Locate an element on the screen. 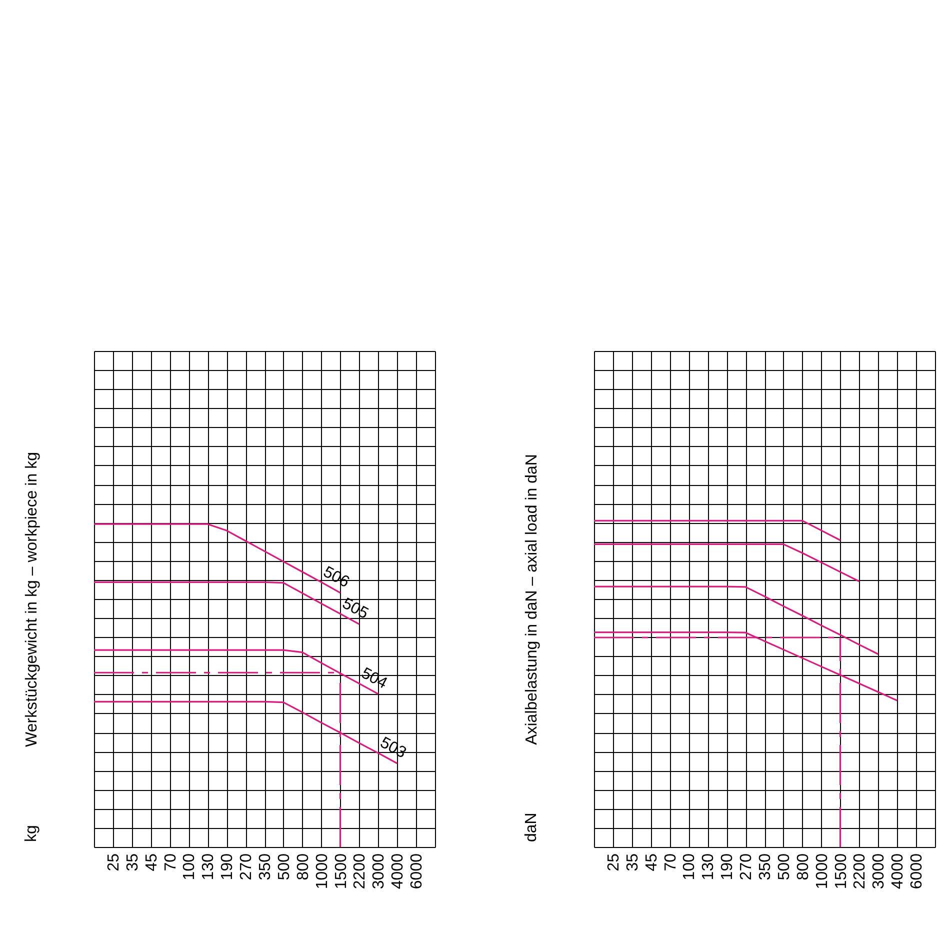  y-axis-title: Werkstückgewicht in kg – workpiece in kg is located at coordinates (32, 599).